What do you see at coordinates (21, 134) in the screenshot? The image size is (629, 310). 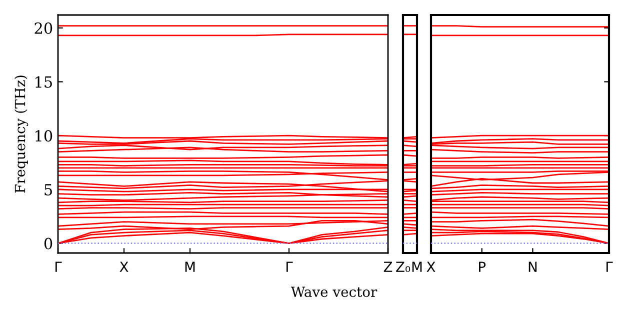 I see `y-axis-title: Frequency (THz)` at bounding box center [21, 134].